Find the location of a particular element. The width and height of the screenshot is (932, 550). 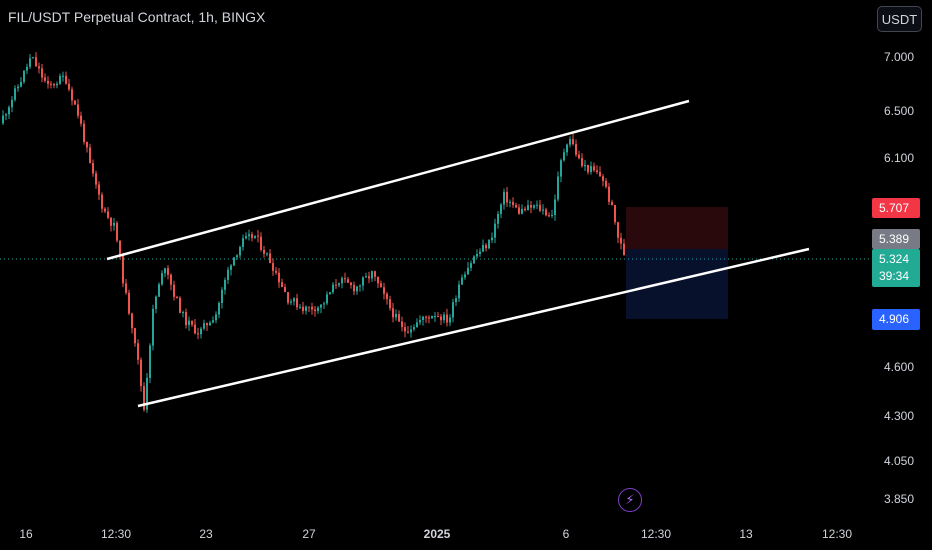

candle-countdown: 39:34 is located at coordinates (894, 276).